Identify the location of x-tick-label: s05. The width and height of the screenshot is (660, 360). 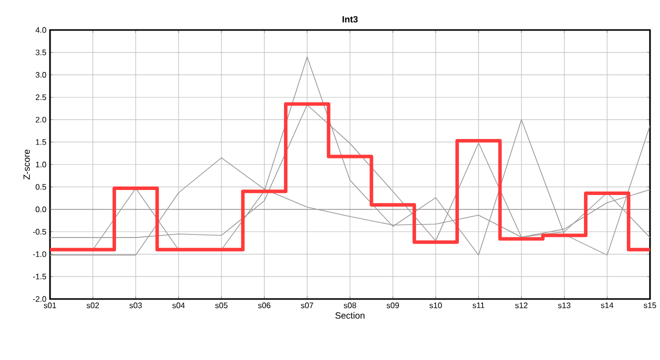
(221, 305).